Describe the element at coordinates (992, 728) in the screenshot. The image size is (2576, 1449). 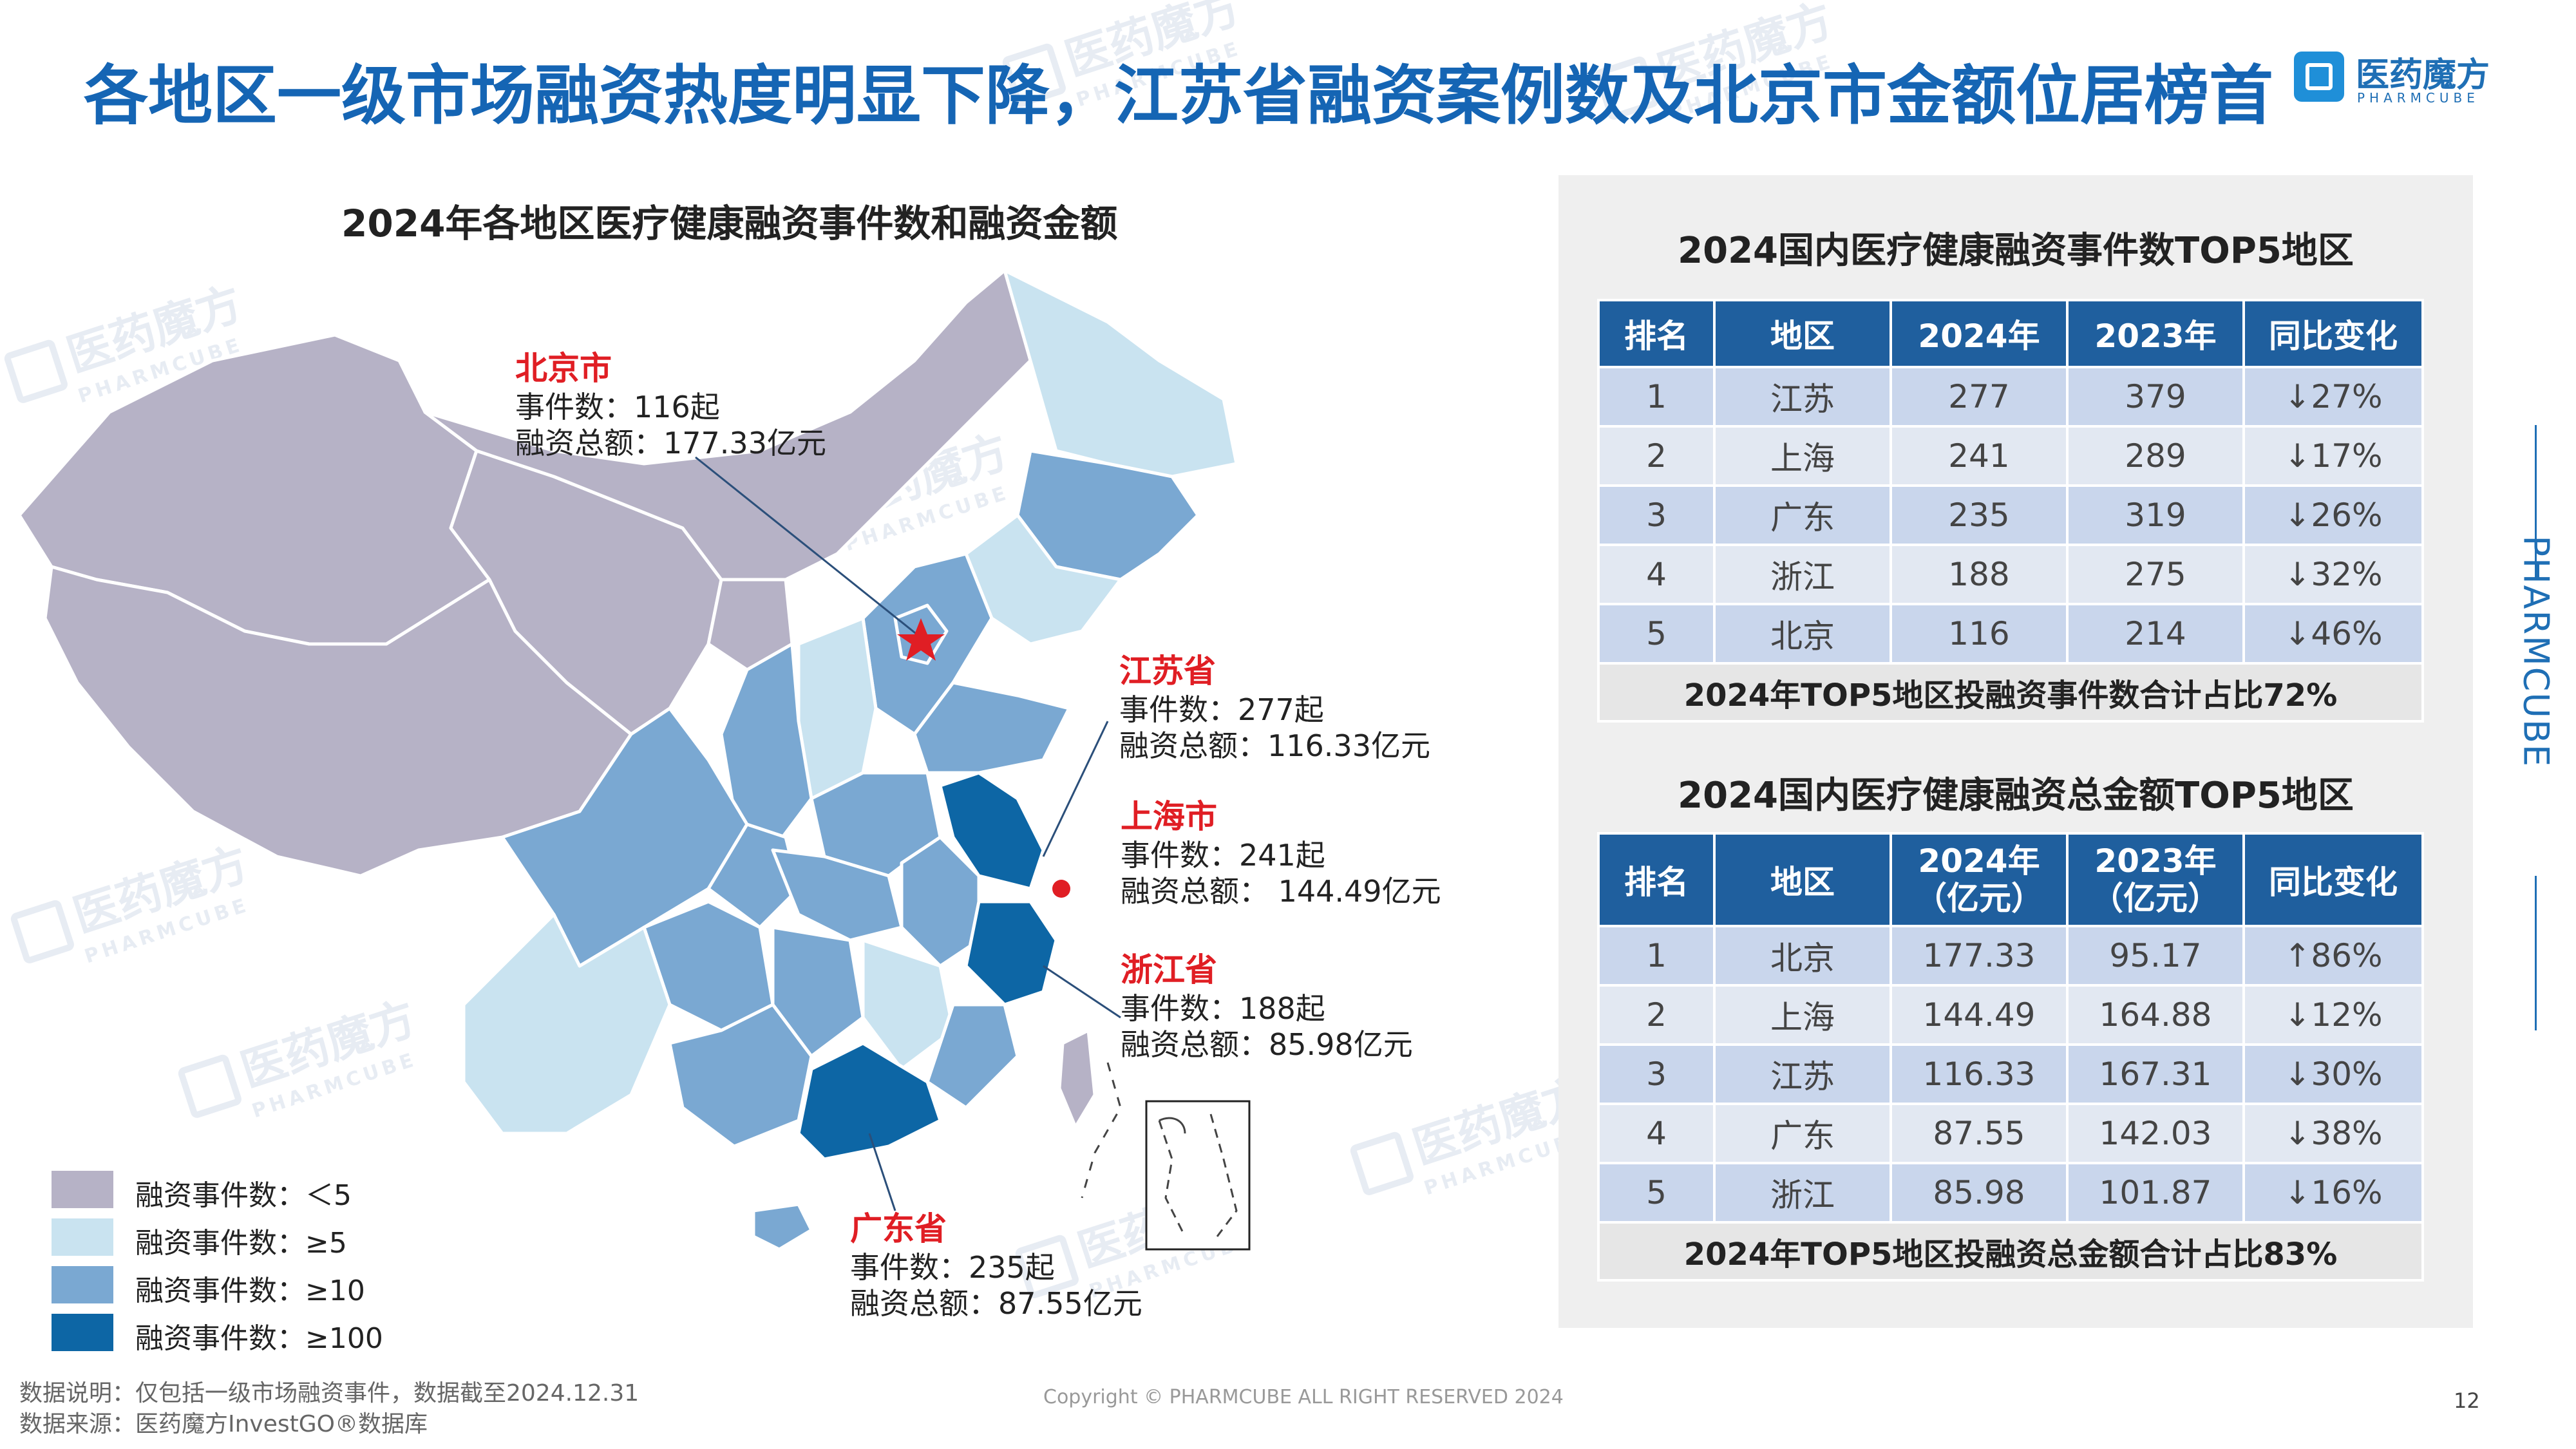
I see `region-shandong` at that location.